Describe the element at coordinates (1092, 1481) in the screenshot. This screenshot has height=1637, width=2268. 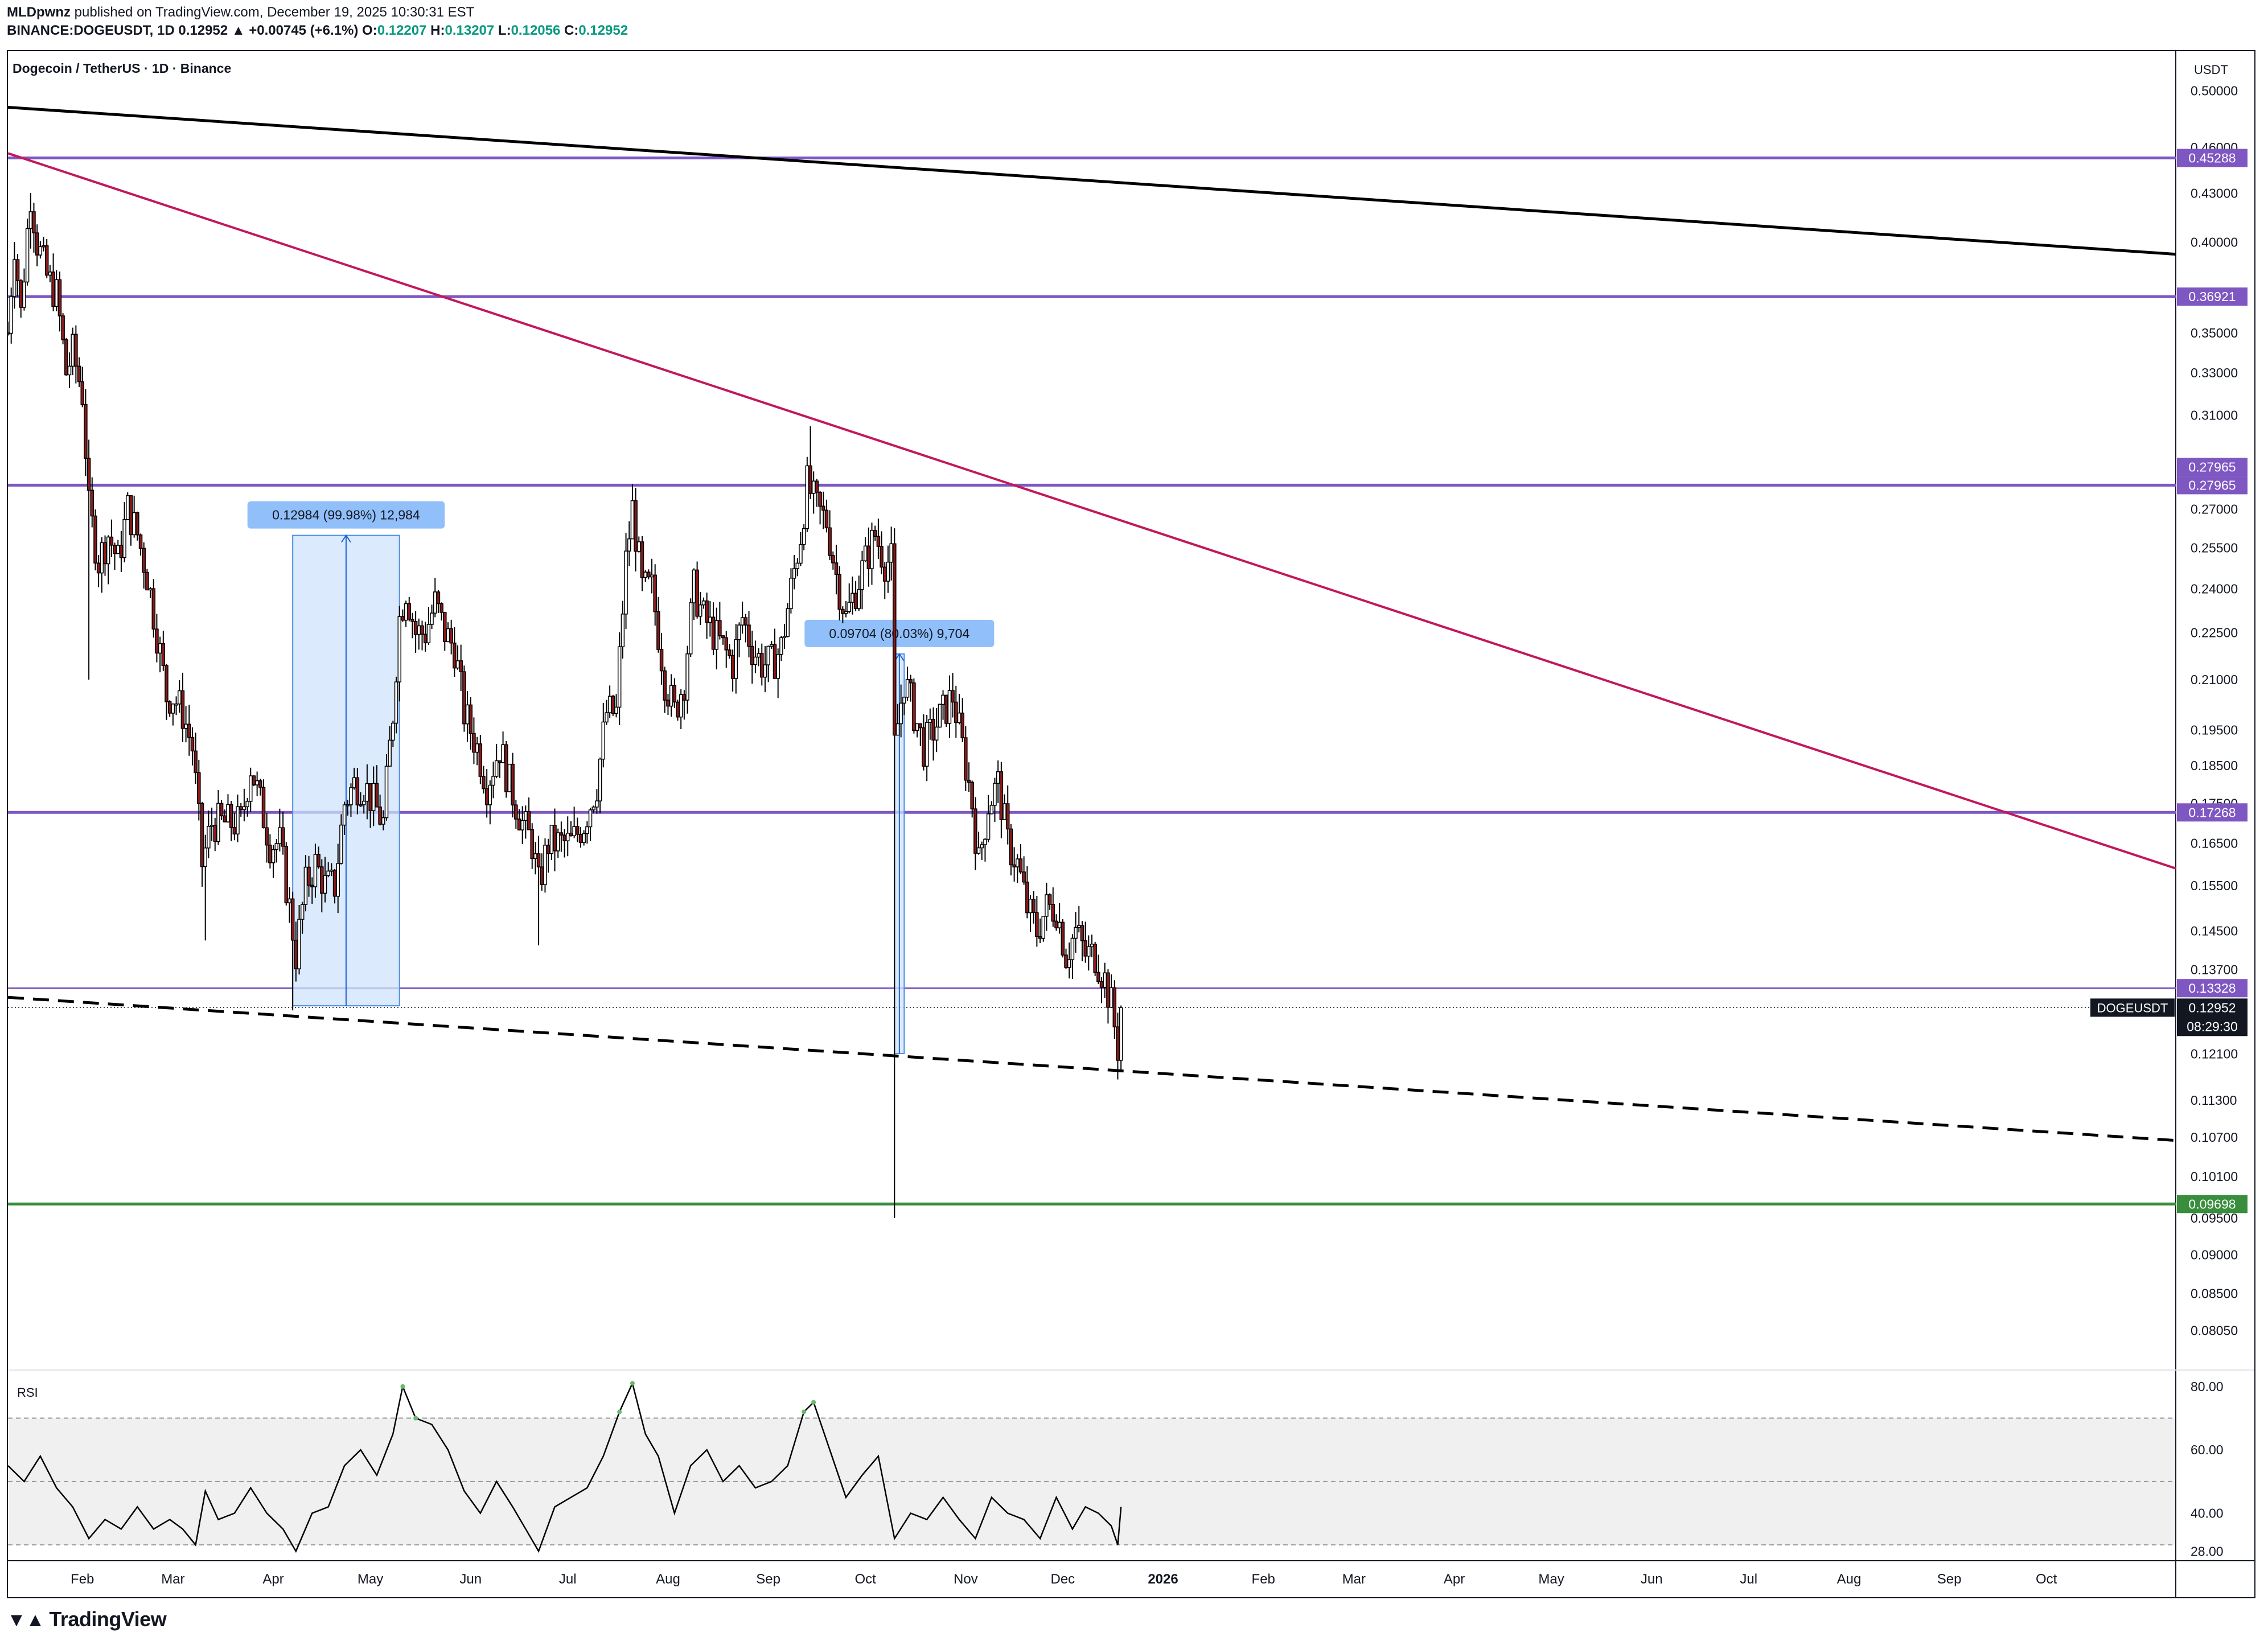
I see `rsi-pane` at that location.